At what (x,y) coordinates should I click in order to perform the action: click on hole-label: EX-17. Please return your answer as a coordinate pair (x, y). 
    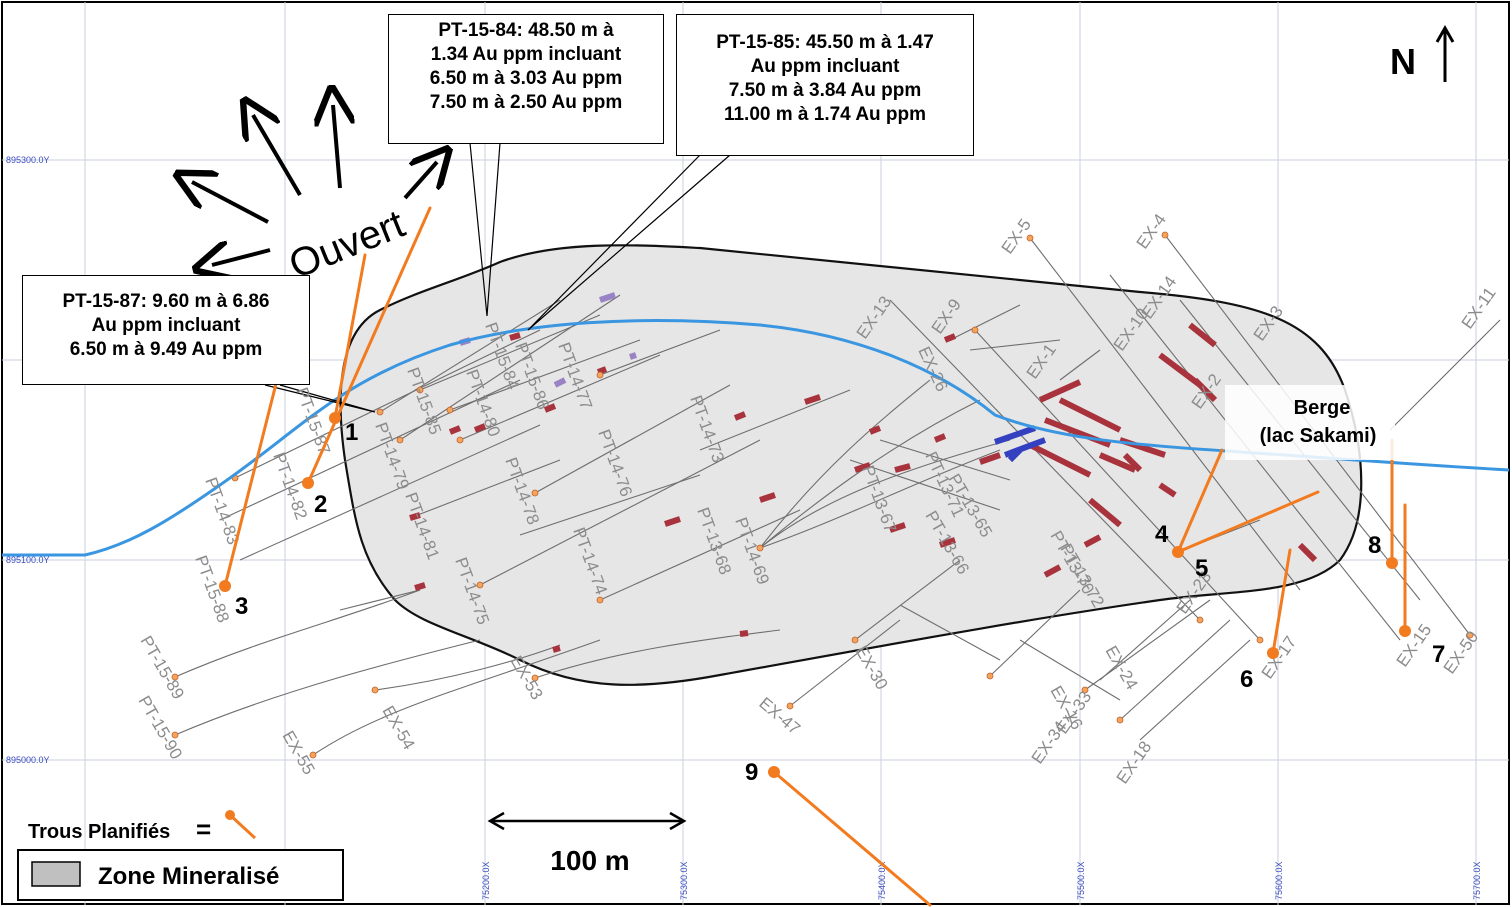
    Looking at the image, I should click on (1279, 658).